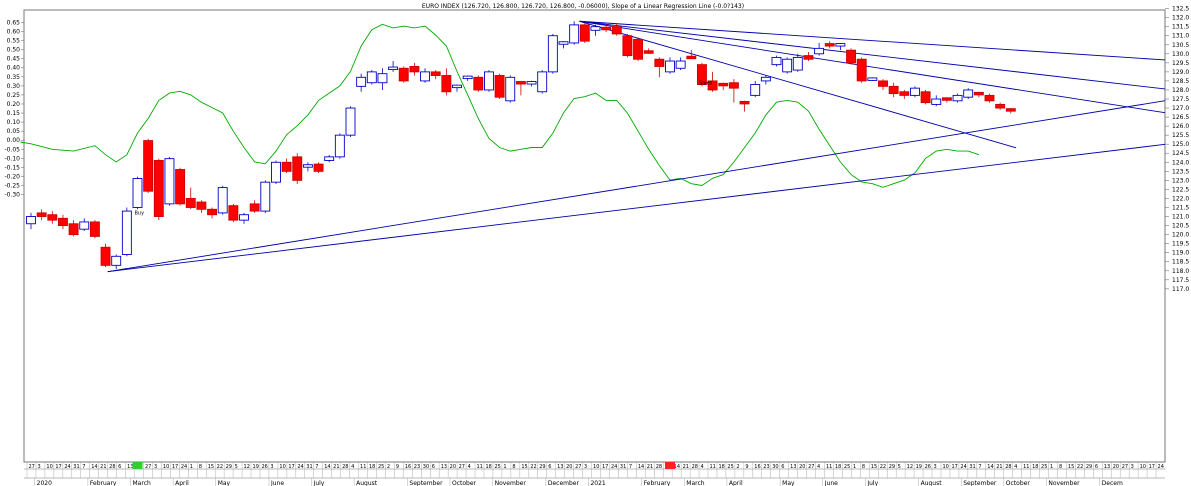 The height and width of the screenshot is (486, 1191). I want to click on left-tick-label: 0.05, so click(14, 131).